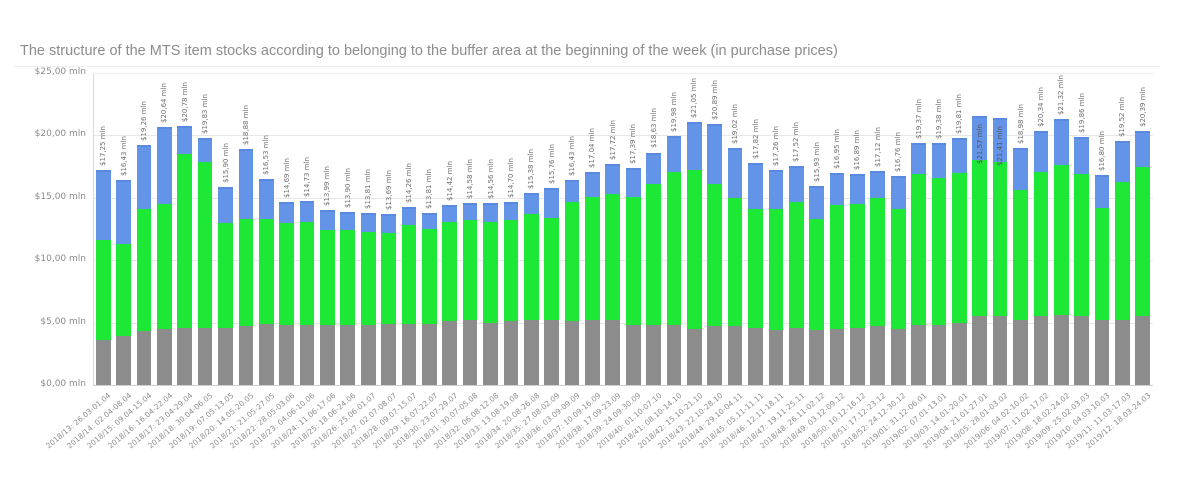 This screenshot has width=1200, height=483. Describe the element at coordinates (286, 177) in the screenshot. I see `bar-value-label: $14,69 mln` at that location.